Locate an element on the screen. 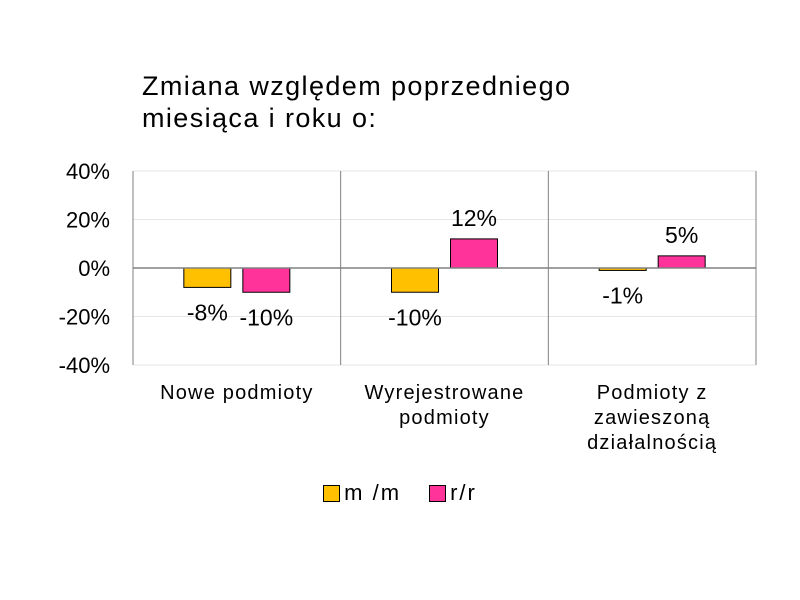 The width and height of the screenshot is (800, 600). data-label: -1% is located at coordinates (622, 295).